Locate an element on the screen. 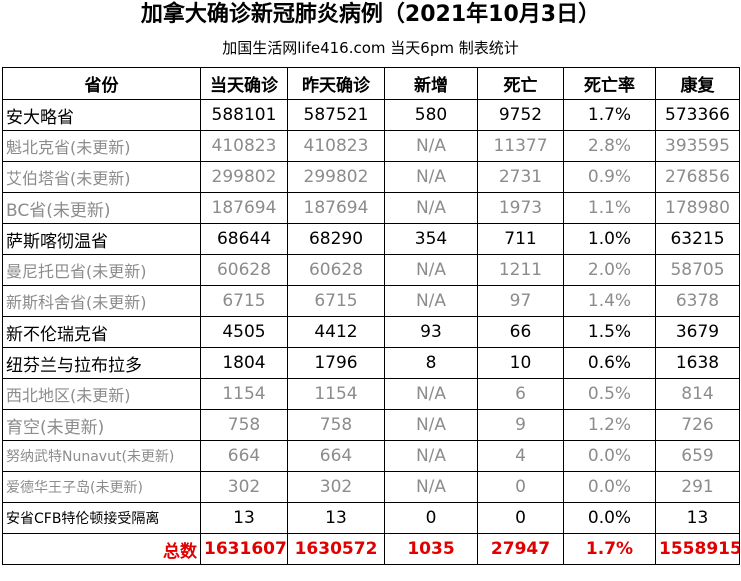 This screenshot has height=581, width=741. cell: 93 is located at coordinates (431, 332).